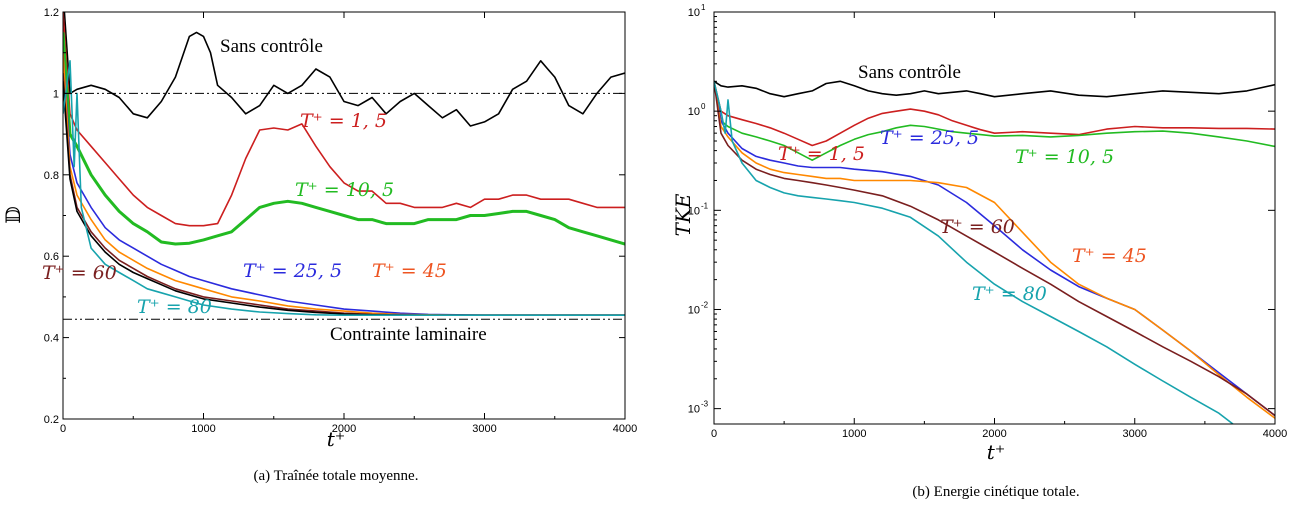 The image size is (1302, 510). What do you see at coordinates (13, 214) in the screenshot?
I see `chart-a-ylabel: 𝔻` at bounding box center [13, 214].